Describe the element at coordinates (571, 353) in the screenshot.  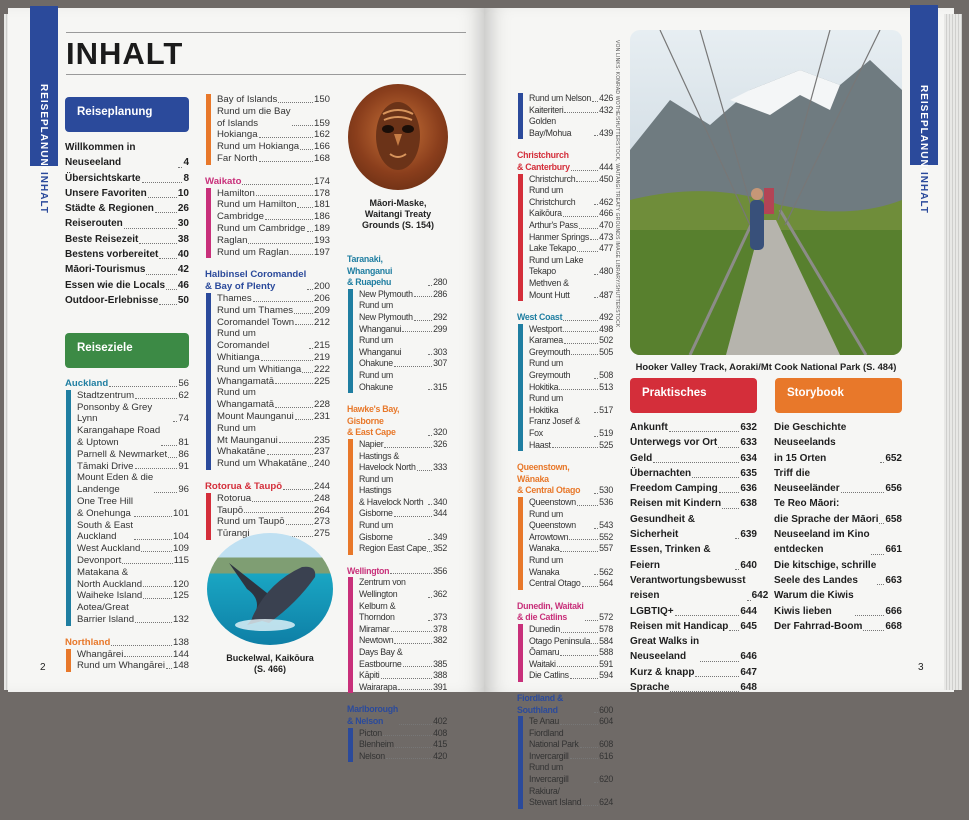
I see `region-entry: Greymouth 505` at that location.